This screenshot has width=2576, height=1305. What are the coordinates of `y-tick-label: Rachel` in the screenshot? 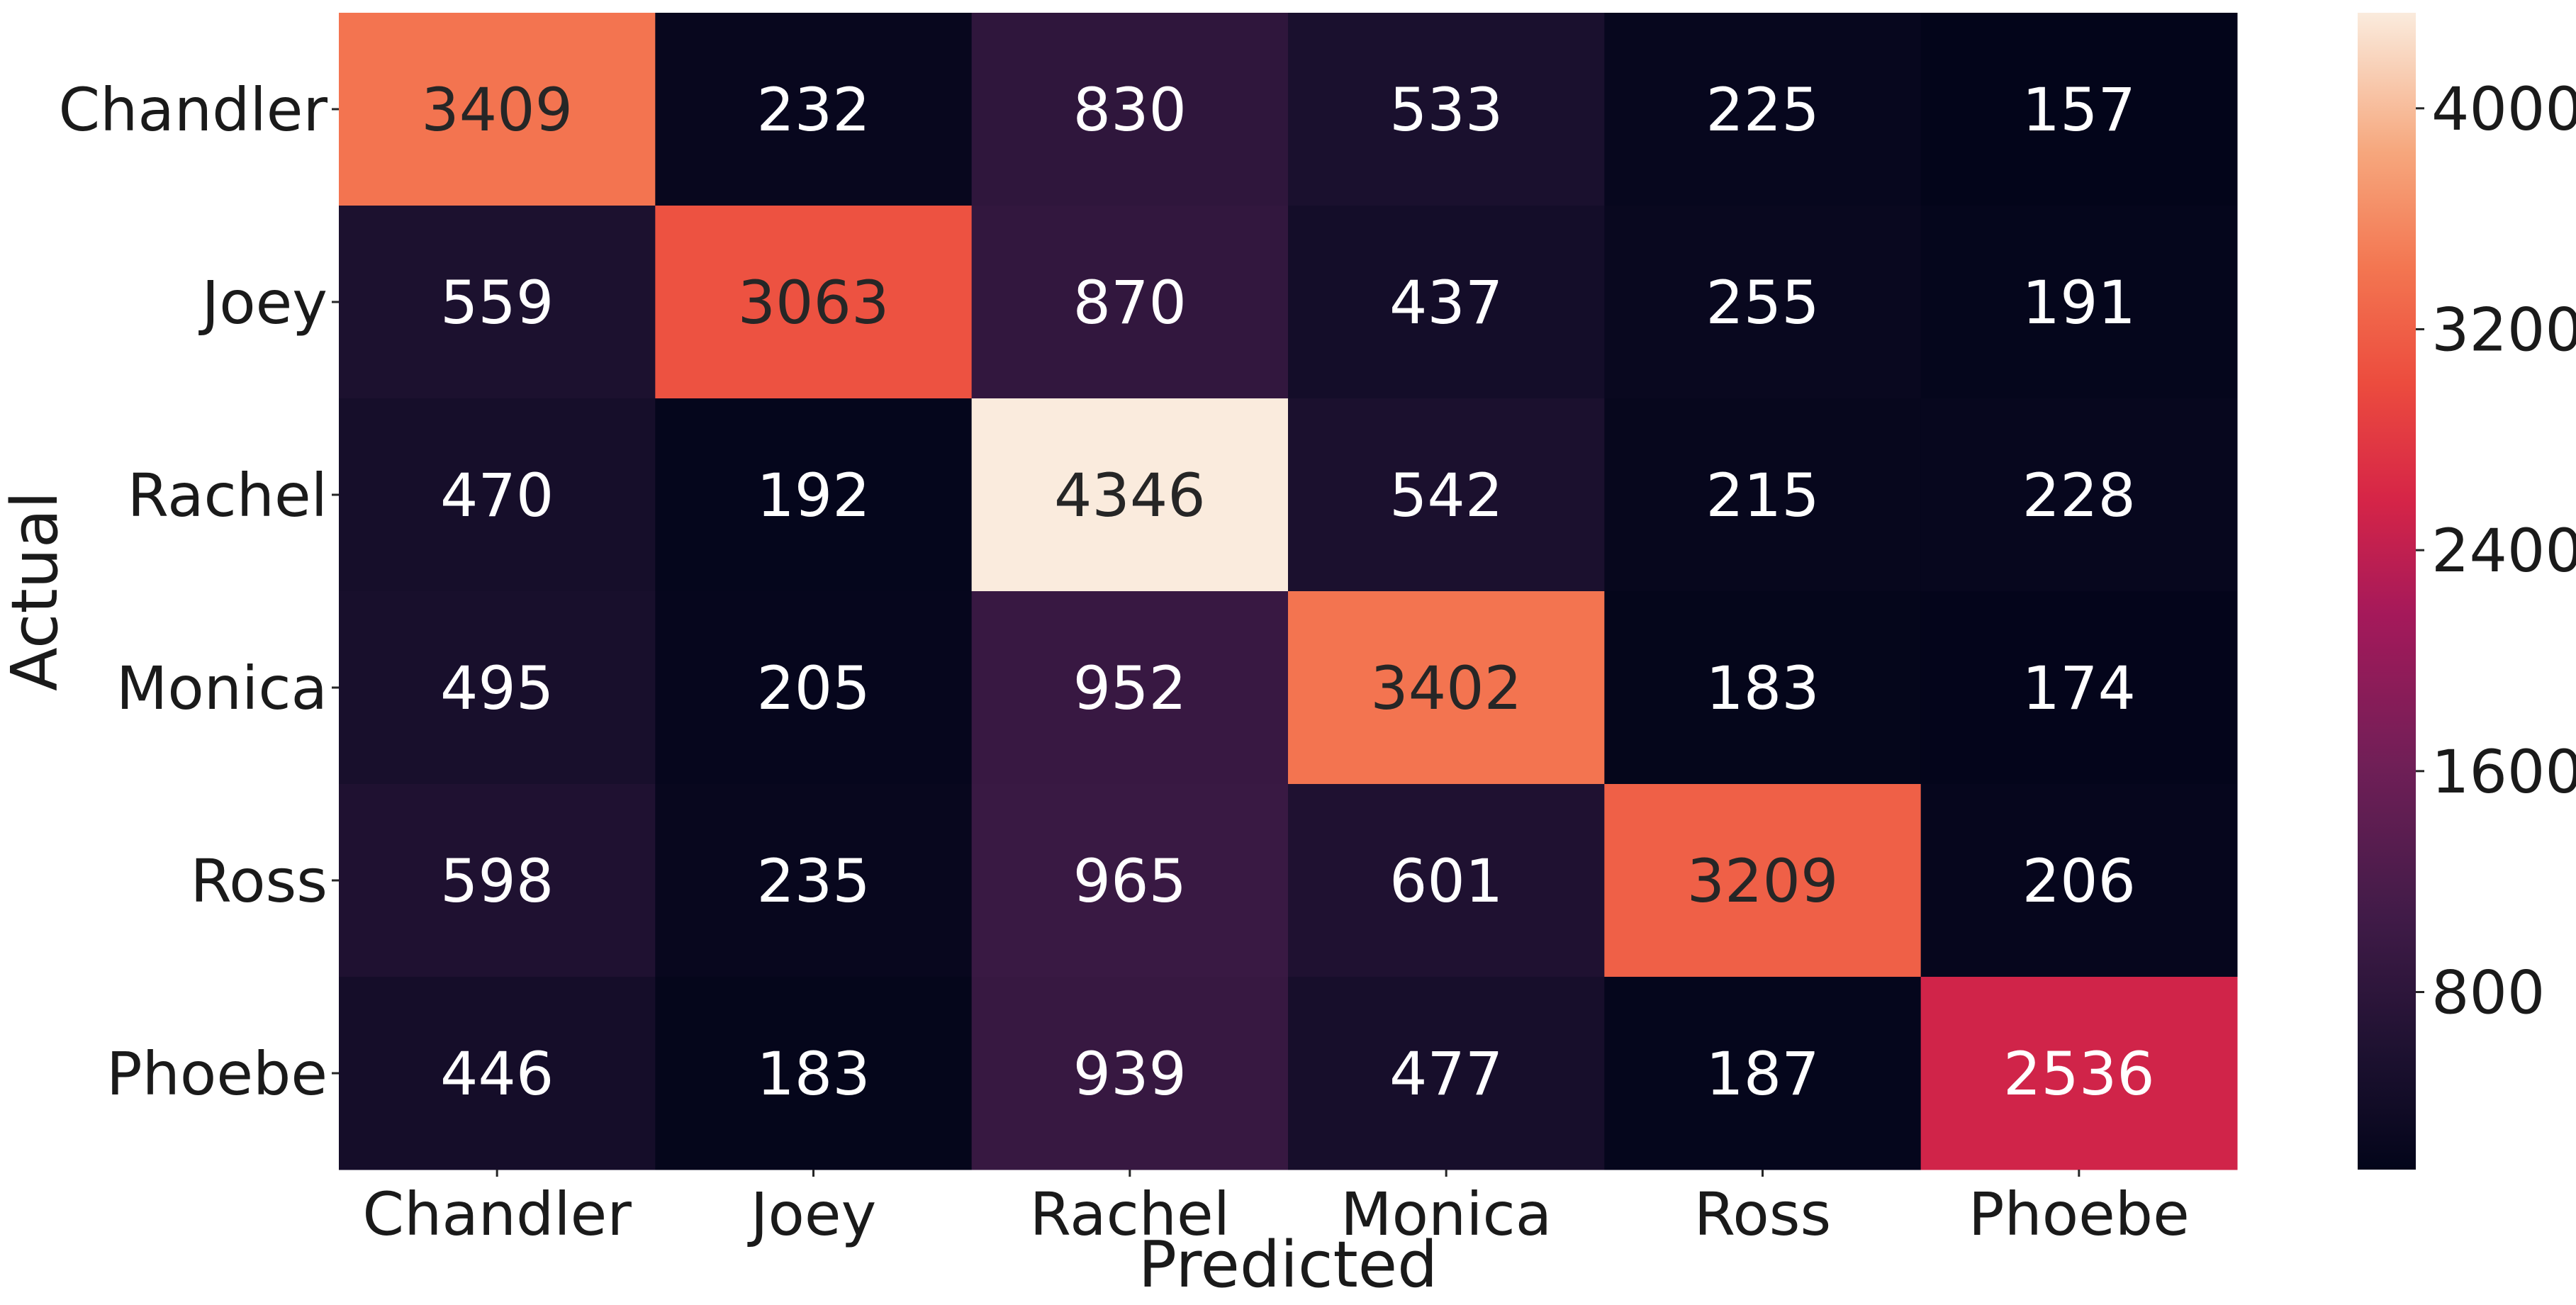 It's located at (227, 495).